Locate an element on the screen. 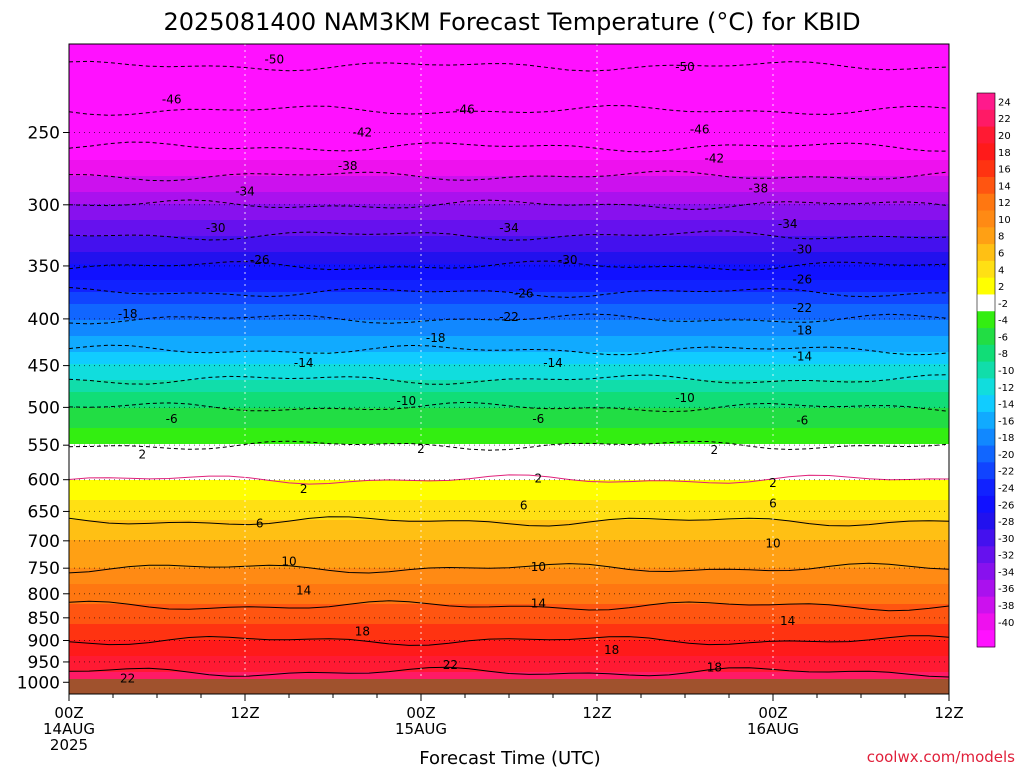  contour-label: 14 is located at coordinates (787, 621).